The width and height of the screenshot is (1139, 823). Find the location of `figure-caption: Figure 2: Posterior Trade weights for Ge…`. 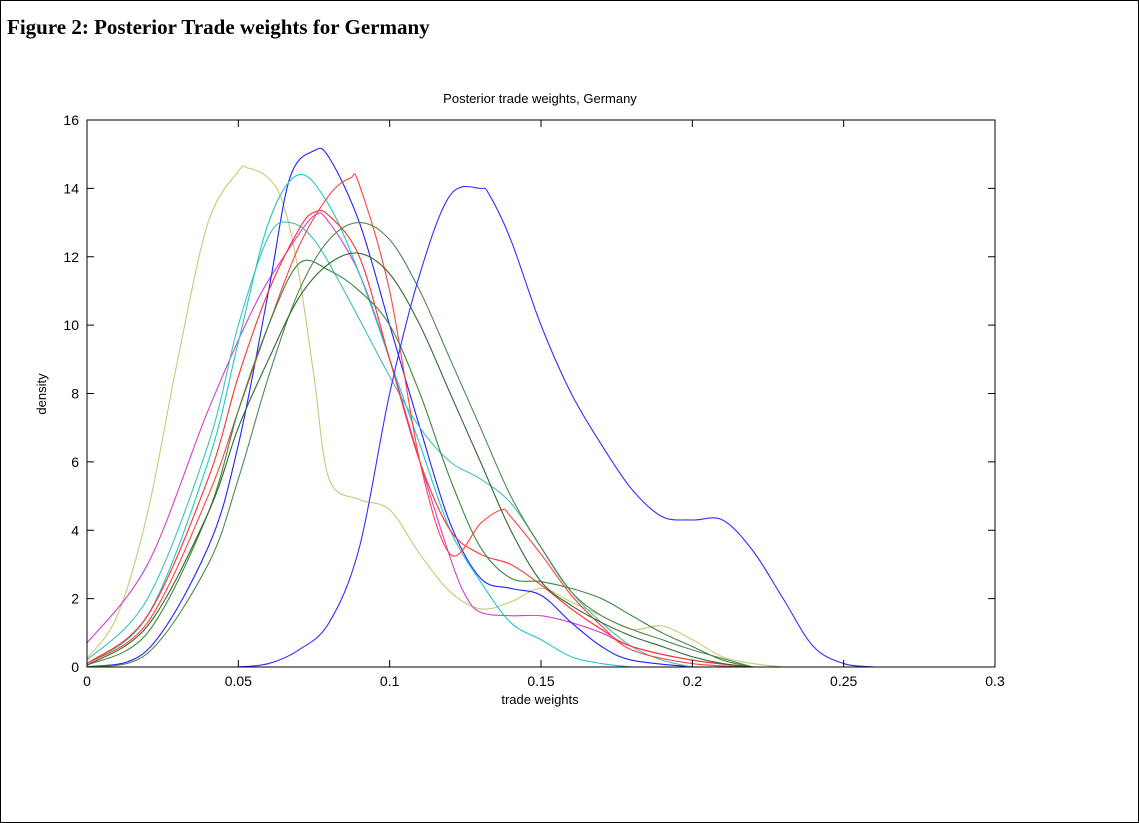

figure-caption: Figure 2: Posterior Trade weights for Ge… is located at coordinates (218, 27).